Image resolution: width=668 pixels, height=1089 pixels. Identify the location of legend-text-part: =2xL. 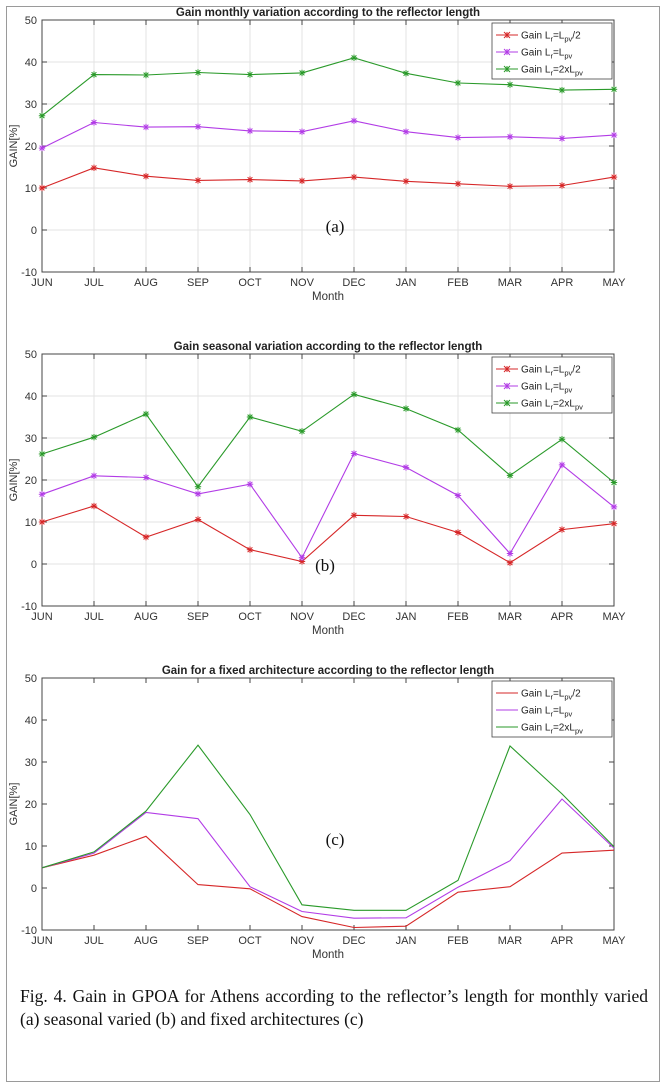
(564, 70).